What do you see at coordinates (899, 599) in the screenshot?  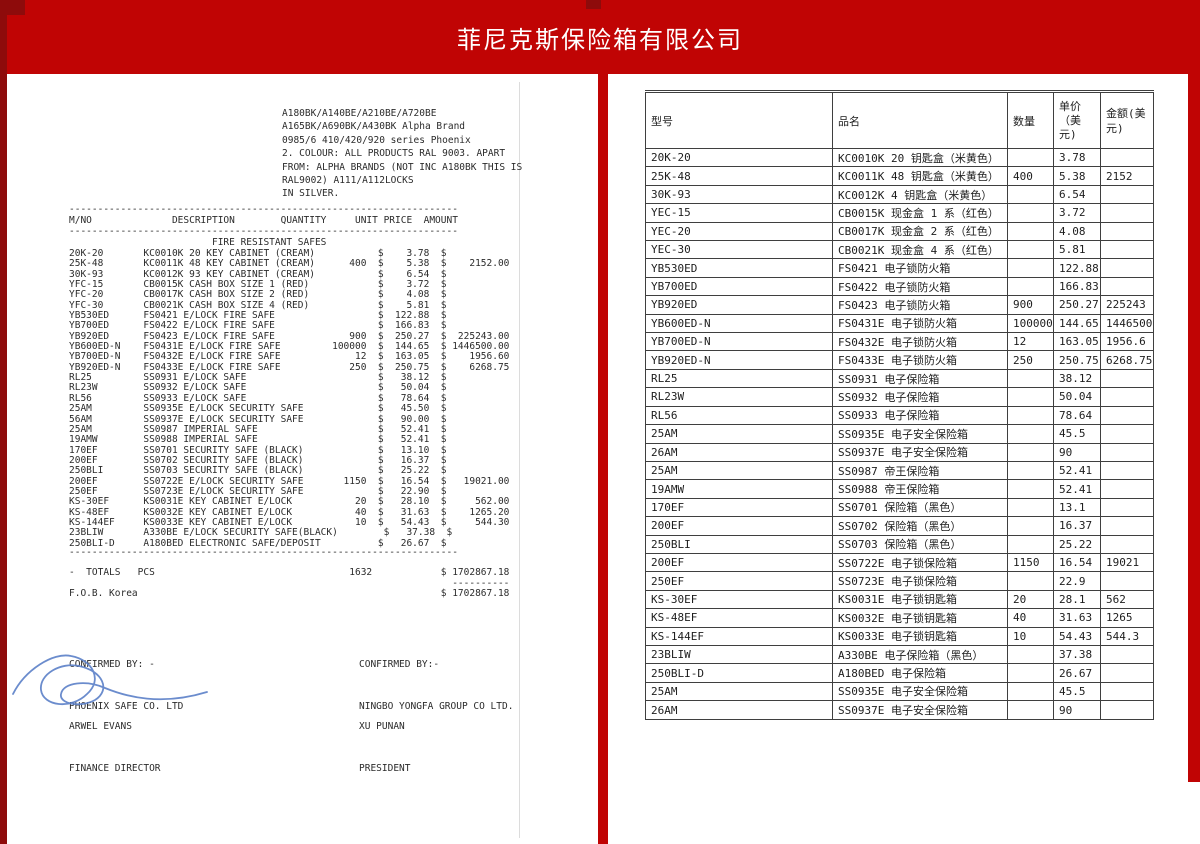 I see `table-row: KS-30EF KS0031E 电子锁钥匙箱 20 28.1 562` at bounding box center [899, 599].